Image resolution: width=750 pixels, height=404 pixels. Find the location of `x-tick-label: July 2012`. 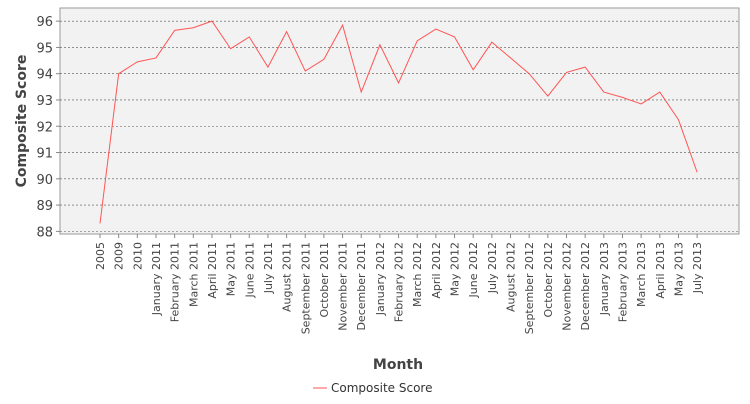

x-tick-label: July 2012 is located at coordinates (492, 268).